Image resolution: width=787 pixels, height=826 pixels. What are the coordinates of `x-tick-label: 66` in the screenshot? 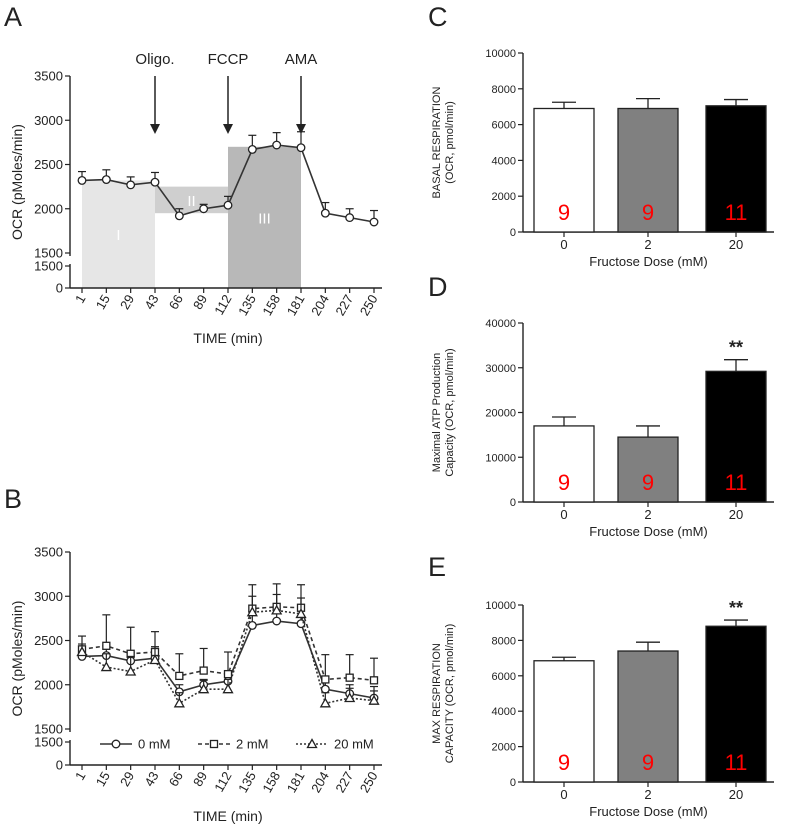 It's located at (176, 779).